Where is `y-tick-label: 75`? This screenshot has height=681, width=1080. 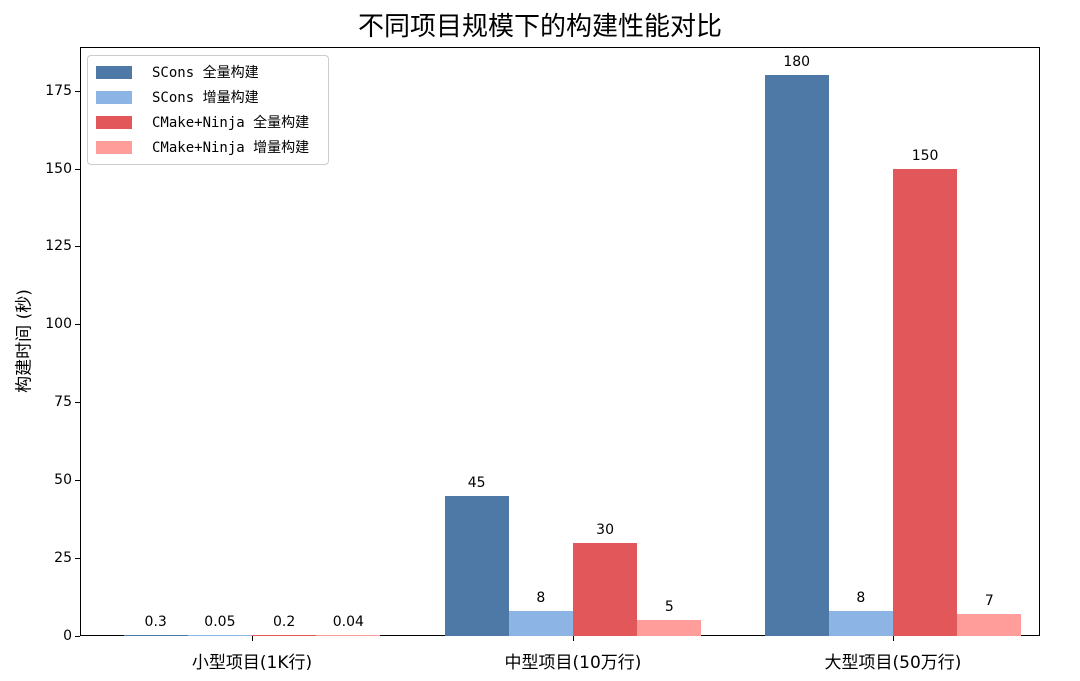 y-tick-label: 75 is located at coordinates (63, 402).